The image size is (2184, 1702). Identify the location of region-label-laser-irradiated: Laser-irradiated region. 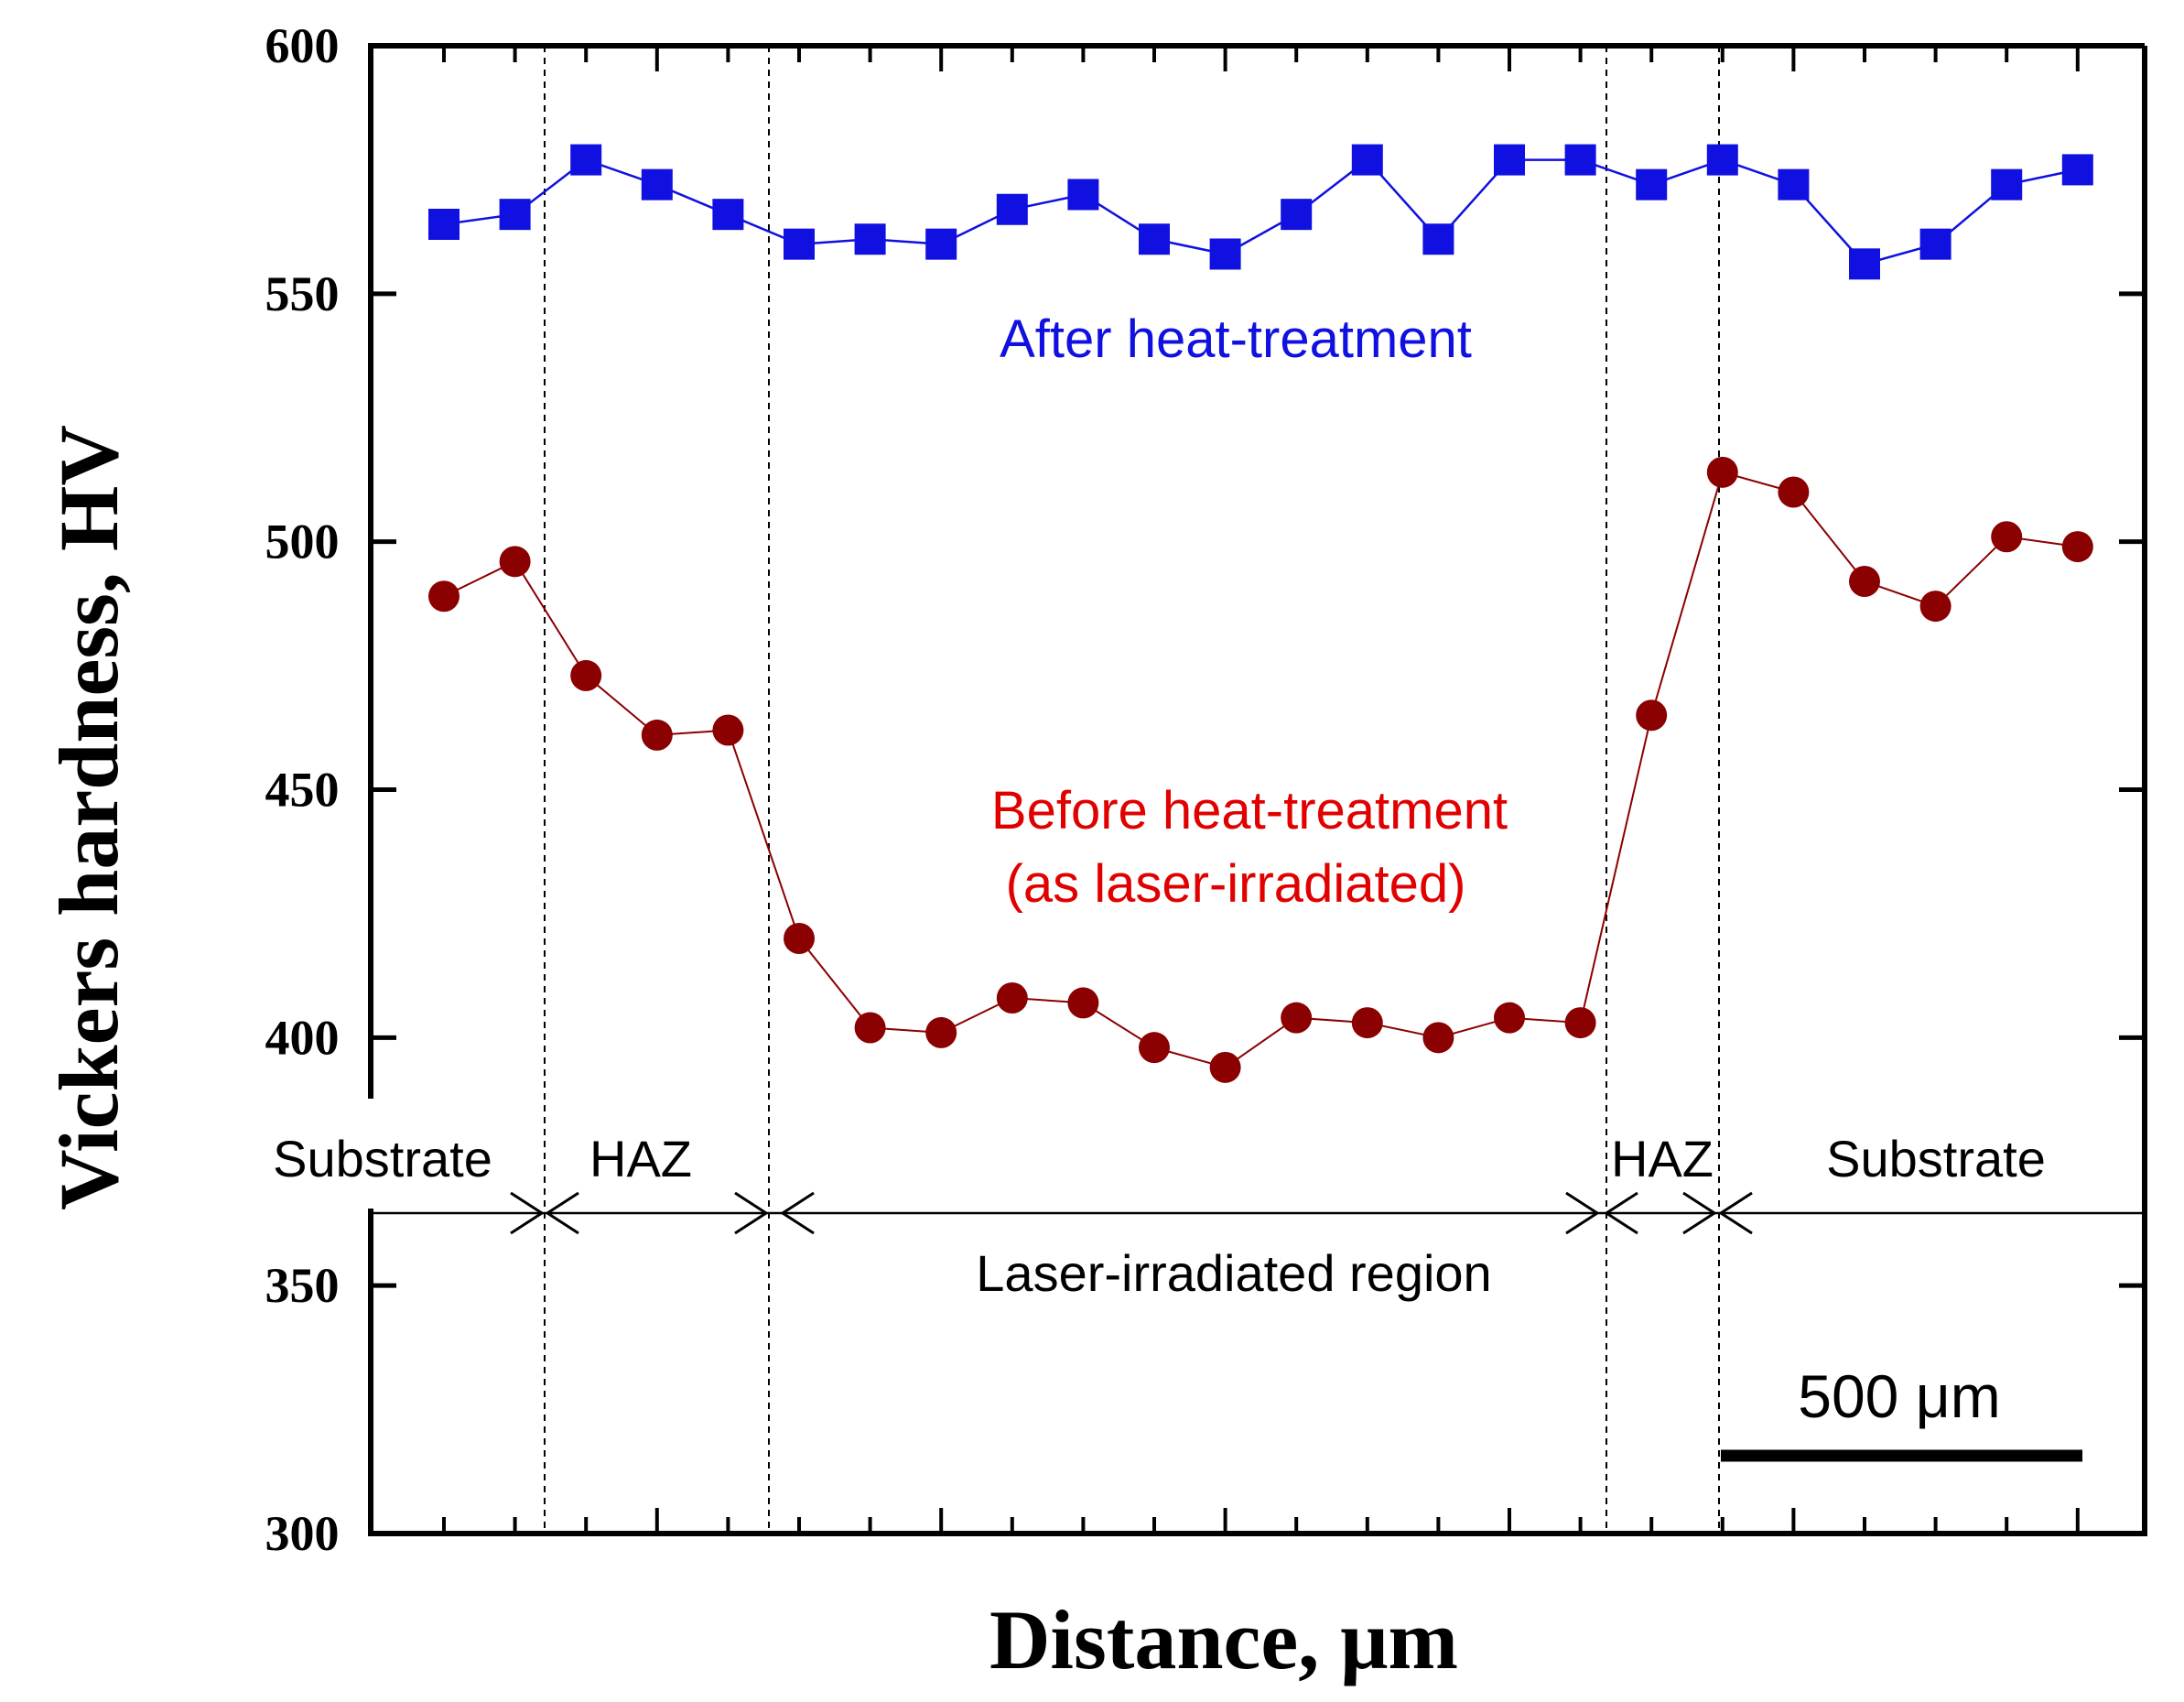
(1233, 1273).